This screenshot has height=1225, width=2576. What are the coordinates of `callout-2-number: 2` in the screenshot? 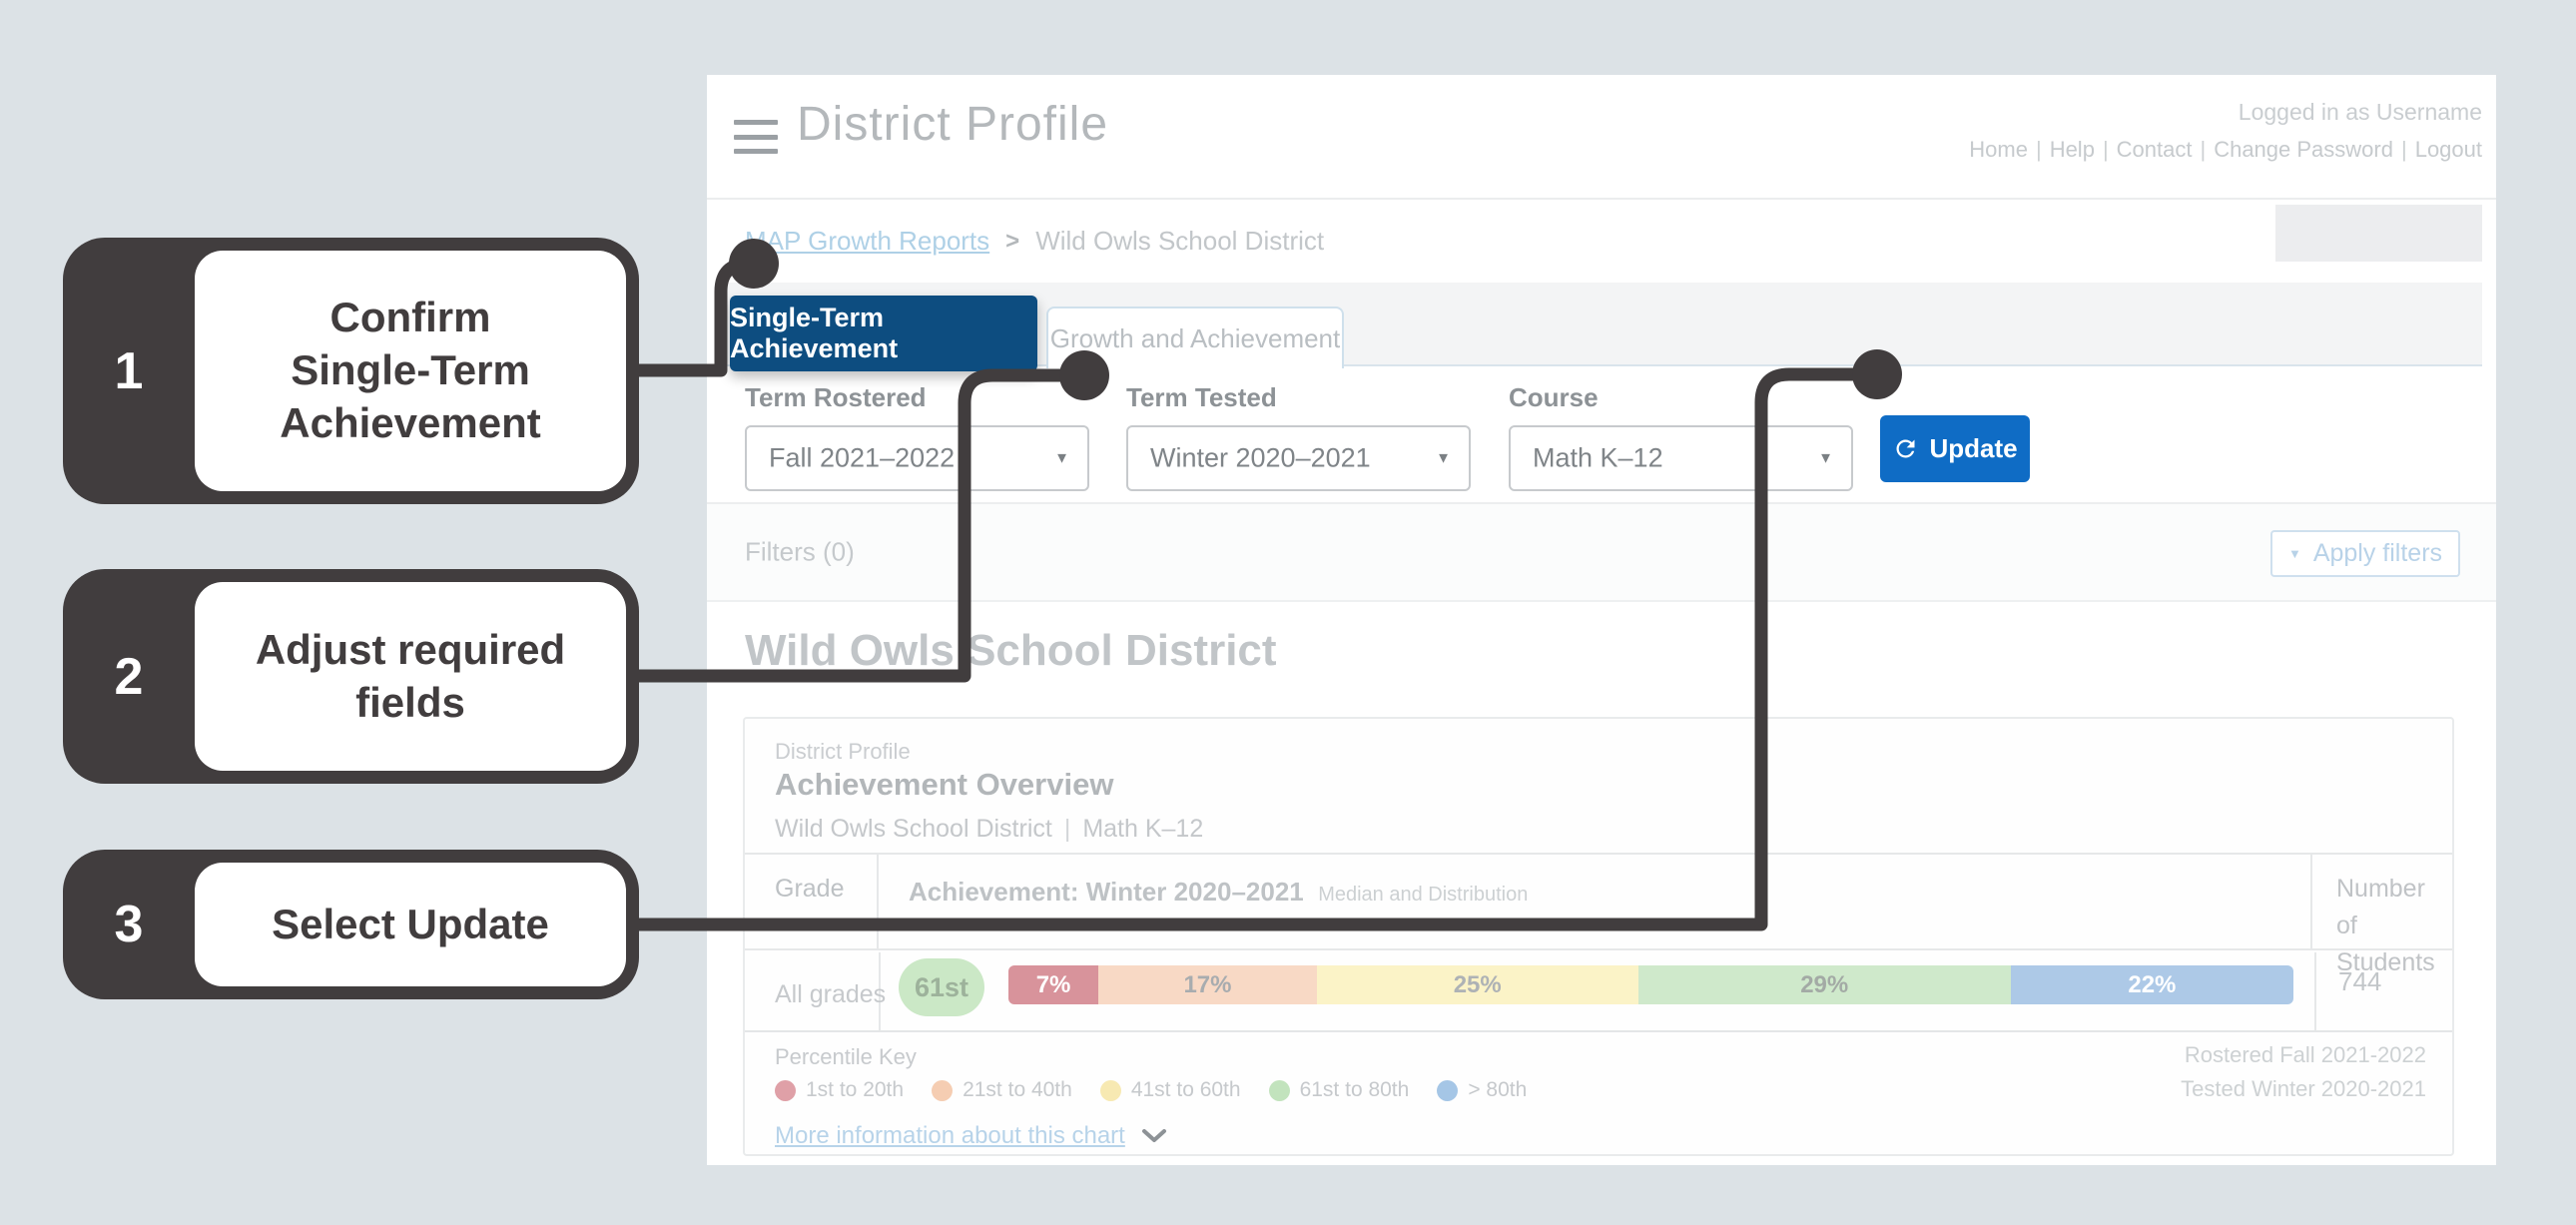 It's located at (129, 676).